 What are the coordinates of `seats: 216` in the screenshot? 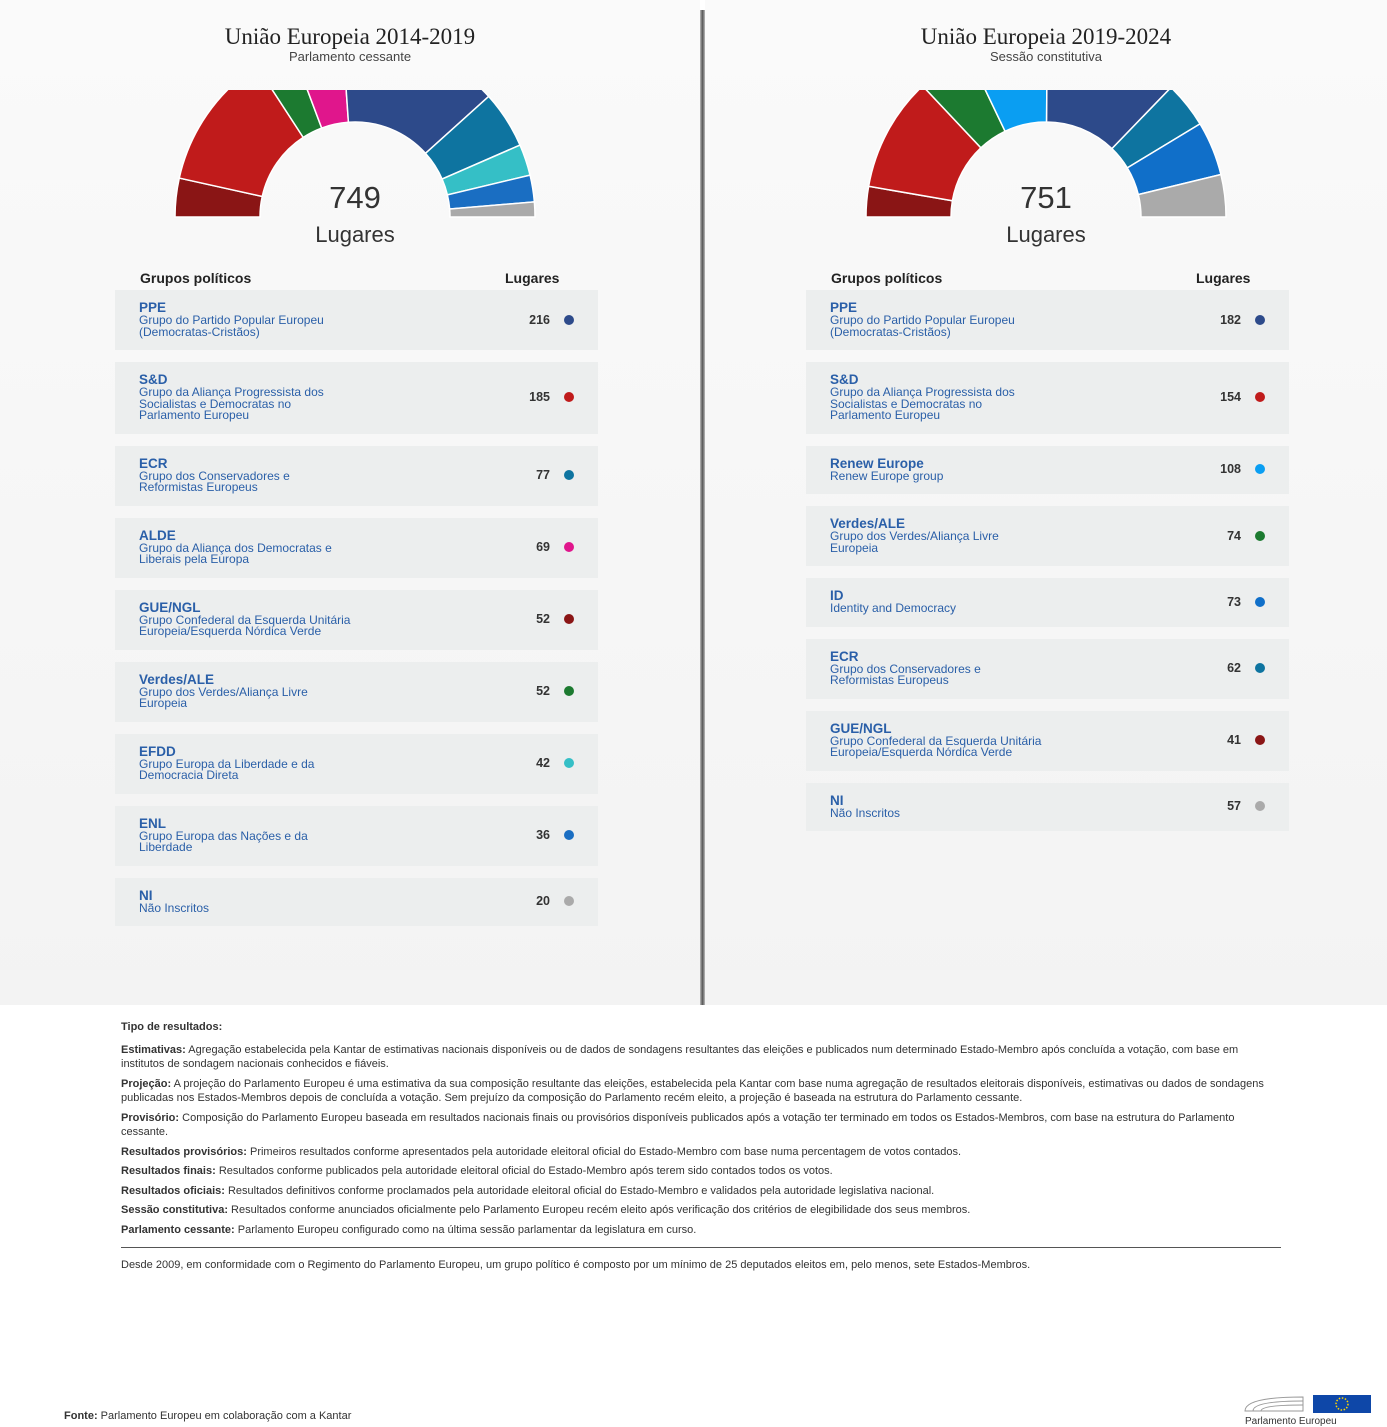 It's located at (551, 320).